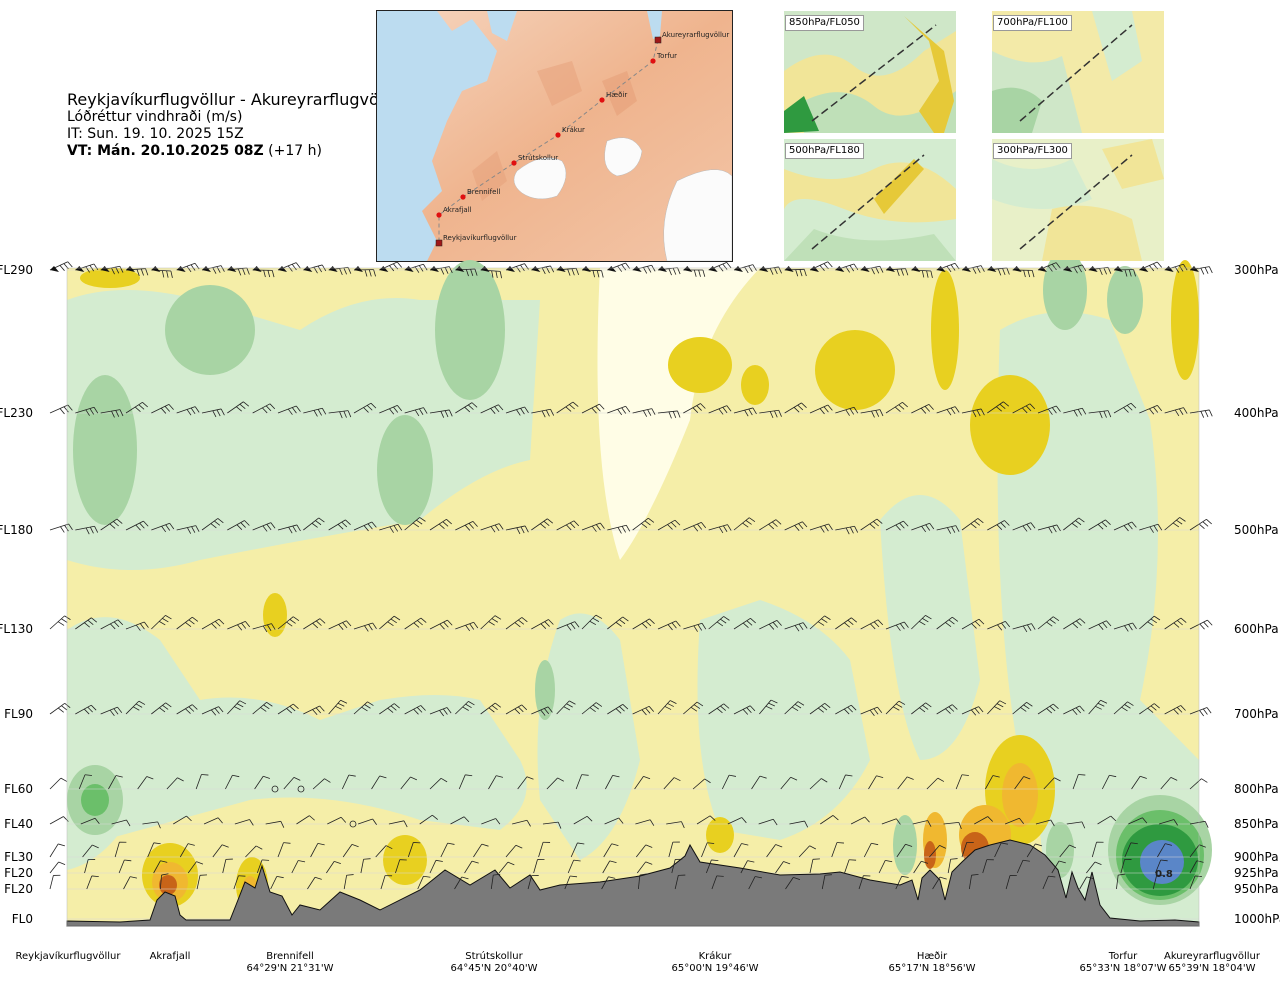 Image resolution: width=1280 pixels, height=981 pixels. What do you see at coordinates (1032, 151) in the screenshot?
I see `inset-label: 300hPa/FL300` at bounding box center [1032, 151].